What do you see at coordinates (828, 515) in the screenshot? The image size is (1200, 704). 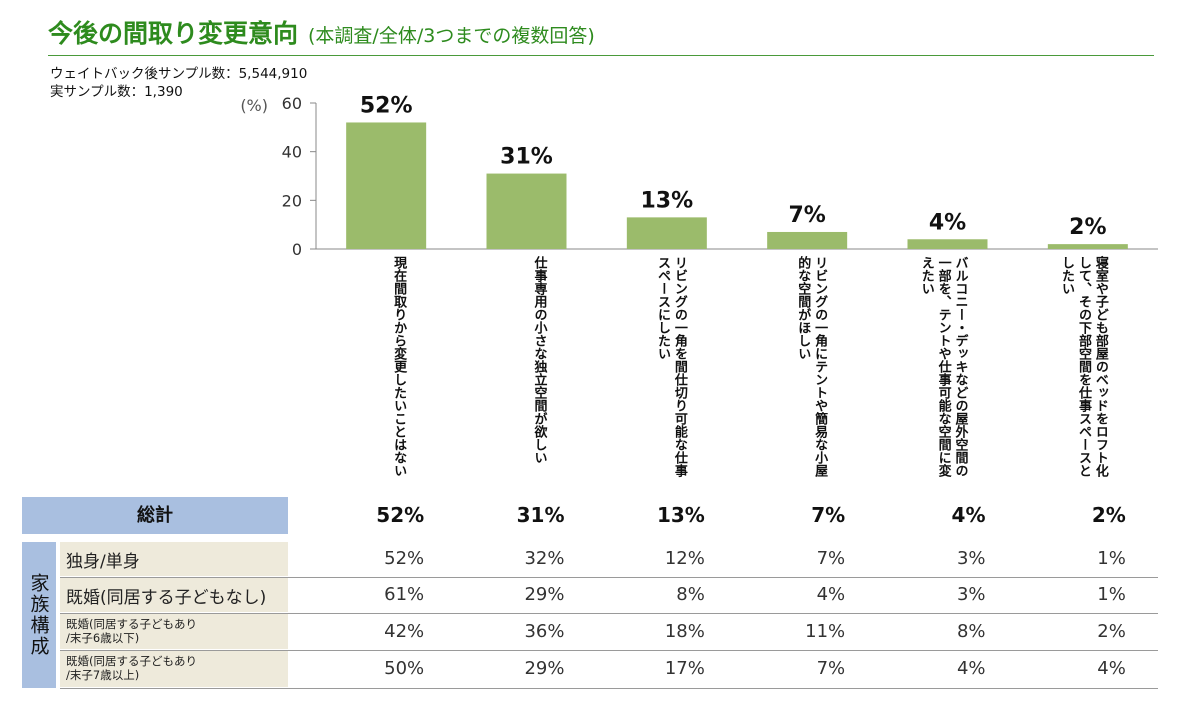 I see `total-value: 7%` at bounding box center [828, 515].